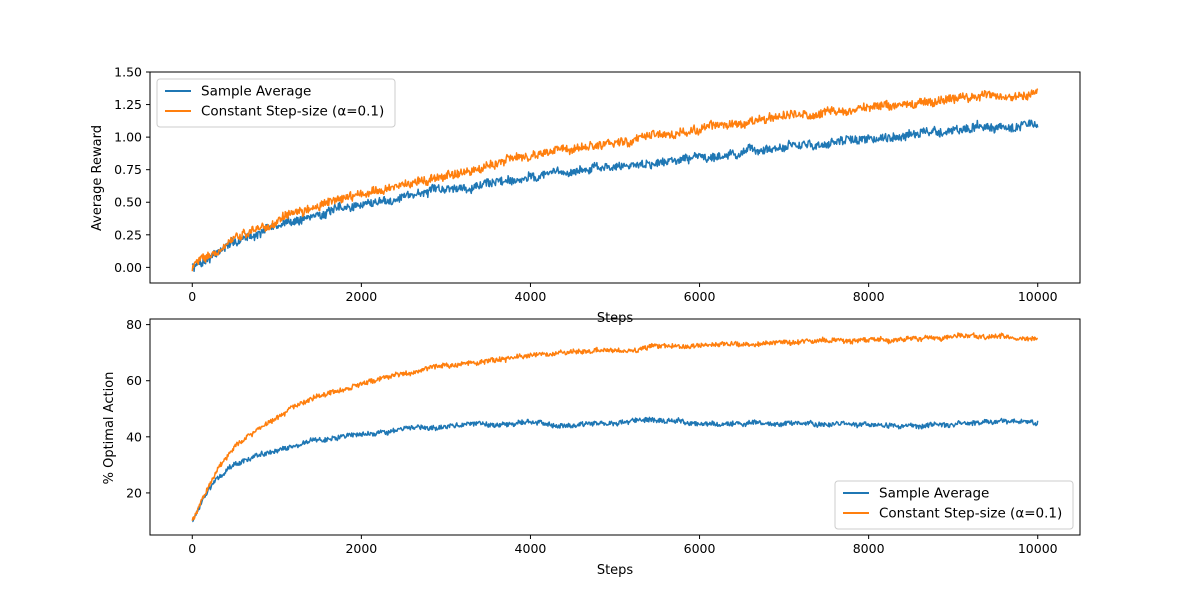  What do you see at coordinates (623, 293) in the screenshot?
I see `reward-x-ticks: 0 2000 4000 6000 8000 10000` at bounding box center [623, 293].